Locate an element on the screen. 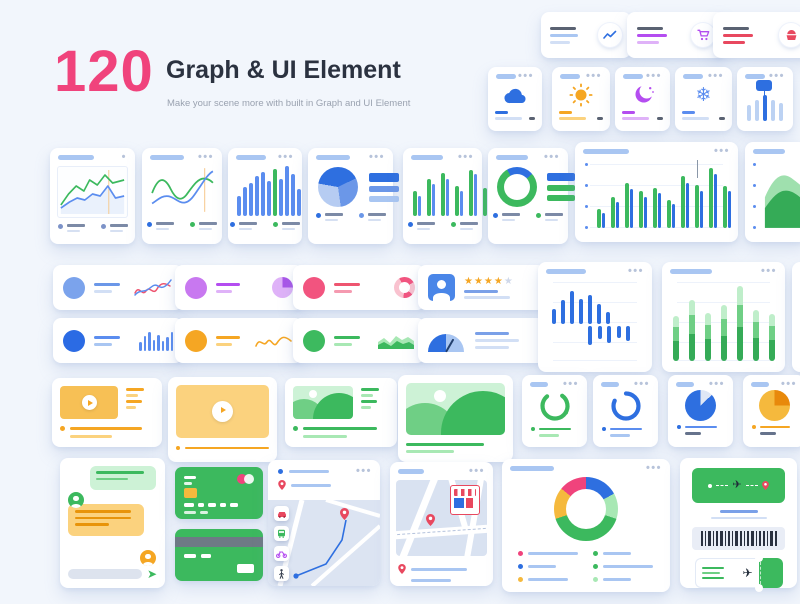  bar-chart-card: ••• is located at coordinates (265, 196).